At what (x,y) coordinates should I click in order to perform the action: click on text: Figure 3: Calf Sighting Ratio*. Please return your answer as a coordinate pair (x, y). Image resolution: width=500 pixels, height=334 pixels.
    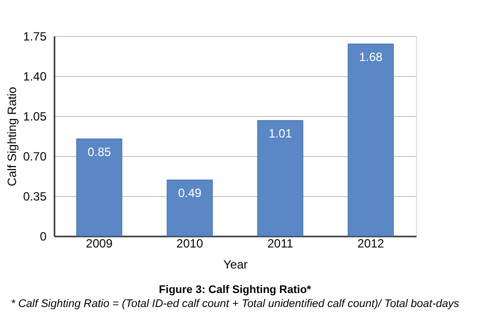
    Looking at the image, I should click on (235, 290).